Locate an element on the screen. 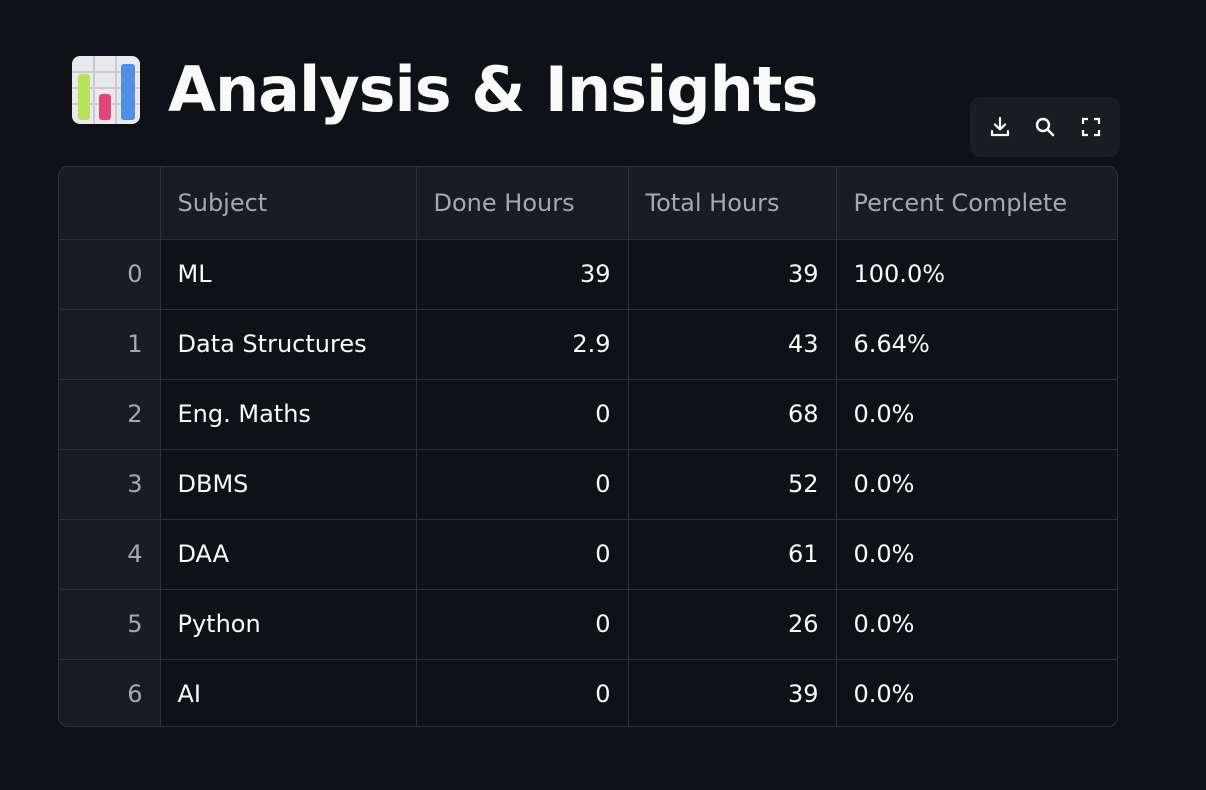  cell-total-hours: 61 is located at coordinates (732, 554).